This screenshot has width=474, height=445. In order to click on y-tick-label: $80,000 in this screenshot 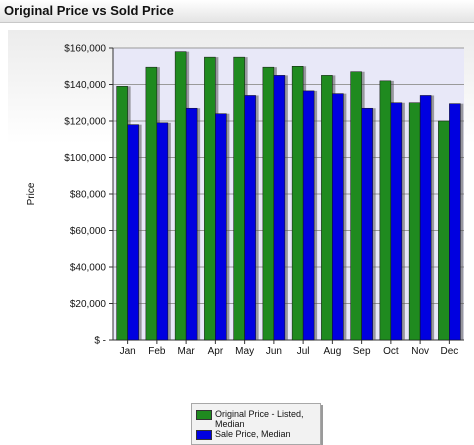, I will do `click(88, 195)`.